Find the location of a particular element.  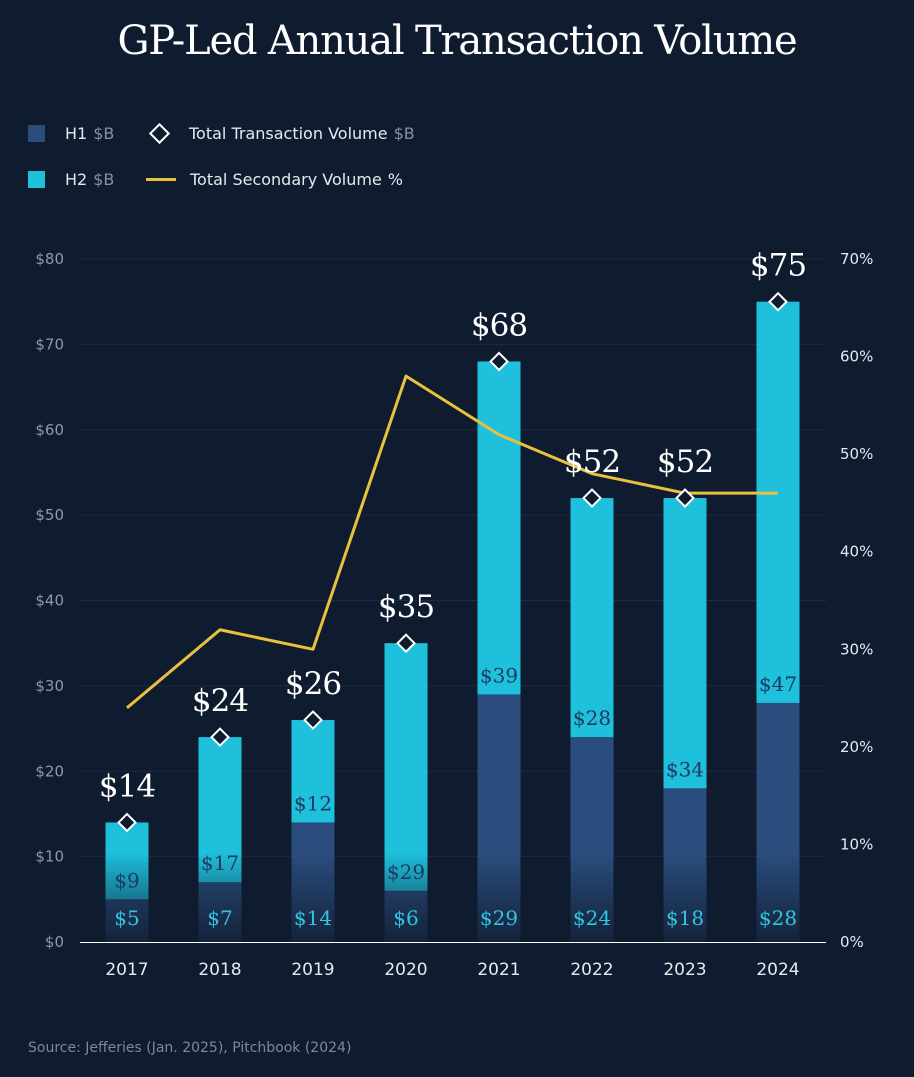

y-tick-label: $10 is located at coordinates (49, 857).